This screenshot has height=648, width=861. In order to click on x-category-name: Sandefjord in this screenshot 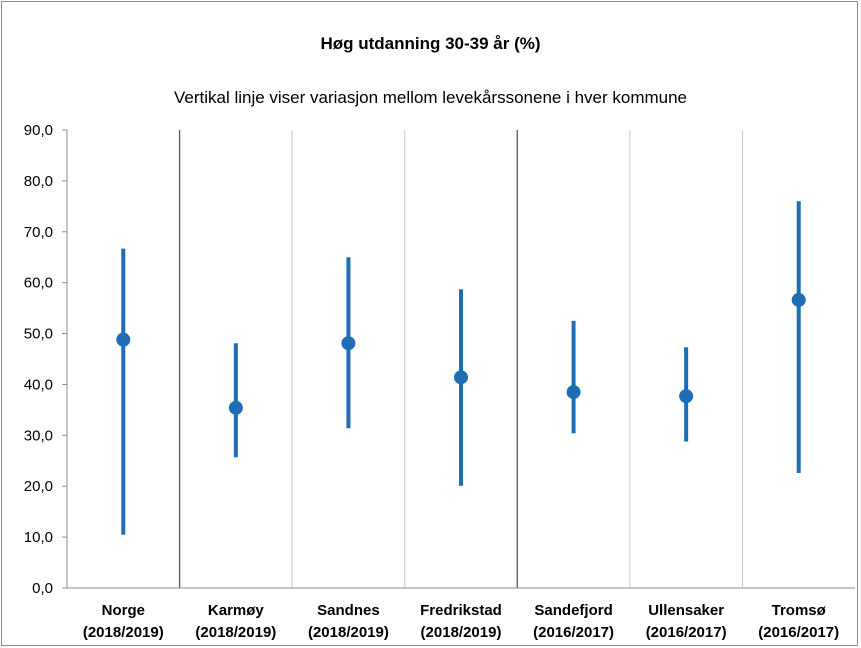, I will do `click(573, 610)`.